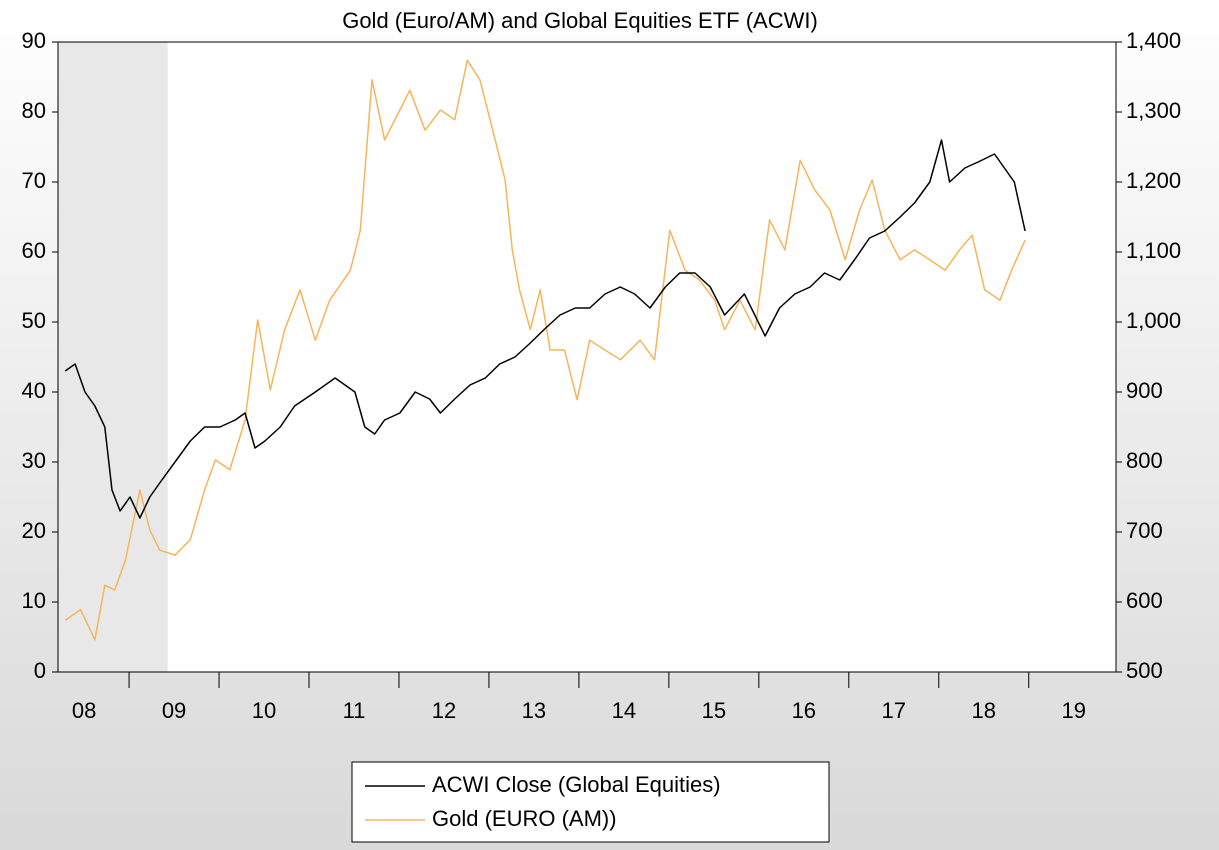 The height and width of the screenshot is (850, 1219). I want to click on x-tick-label: 10, so click(264, 710).